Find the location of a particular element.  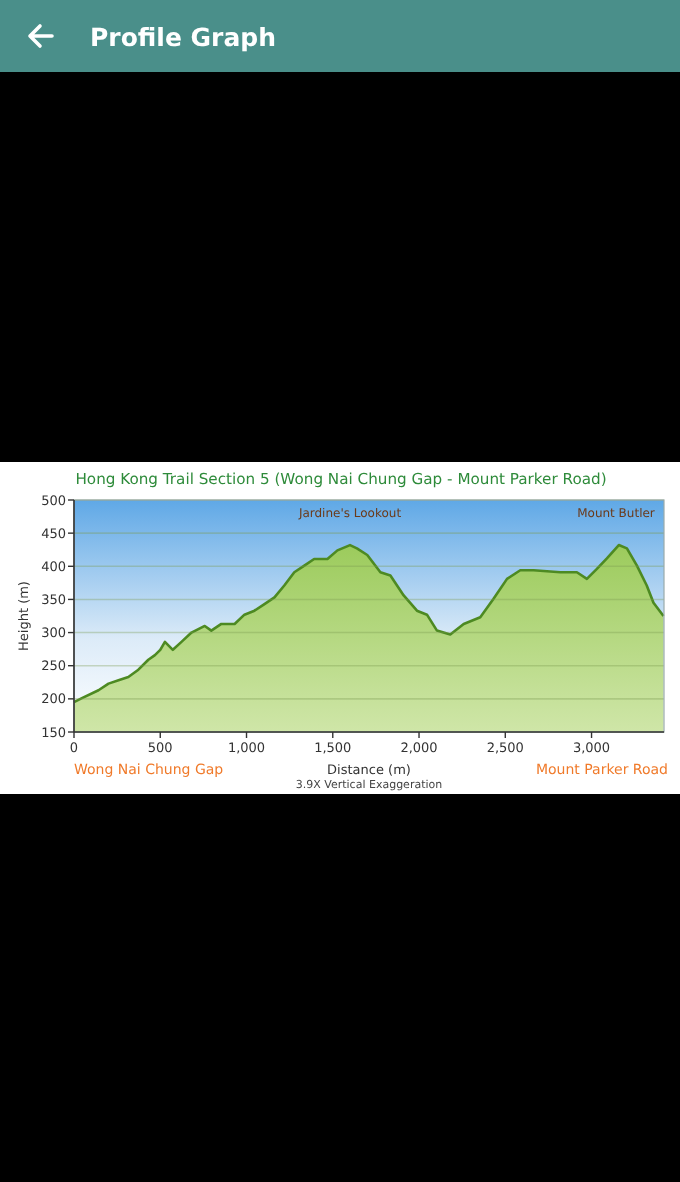

text: Profile Graph is located at coordinates (183, 37).